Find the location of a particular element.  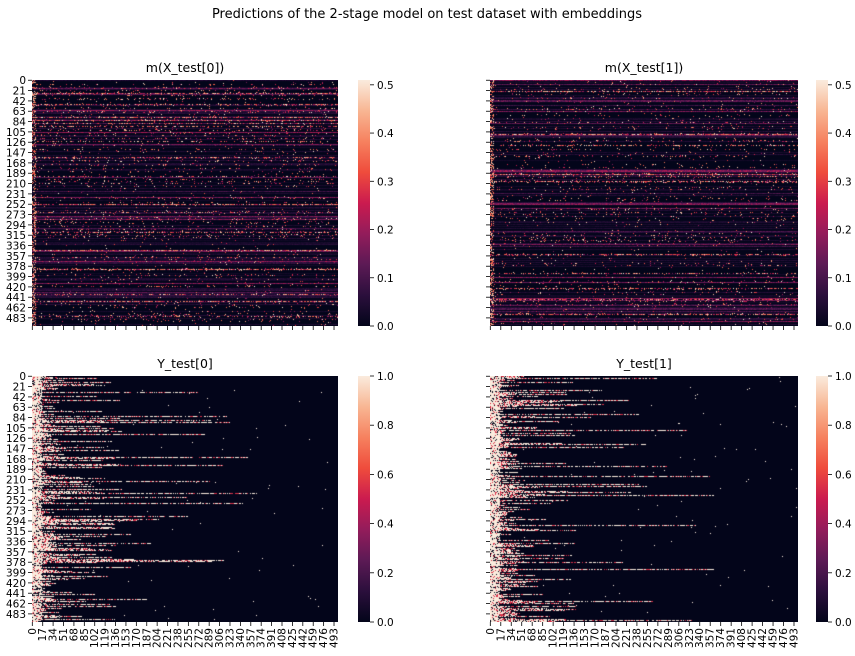

x-tick-label: 0 is located at coordinates (491, 631).